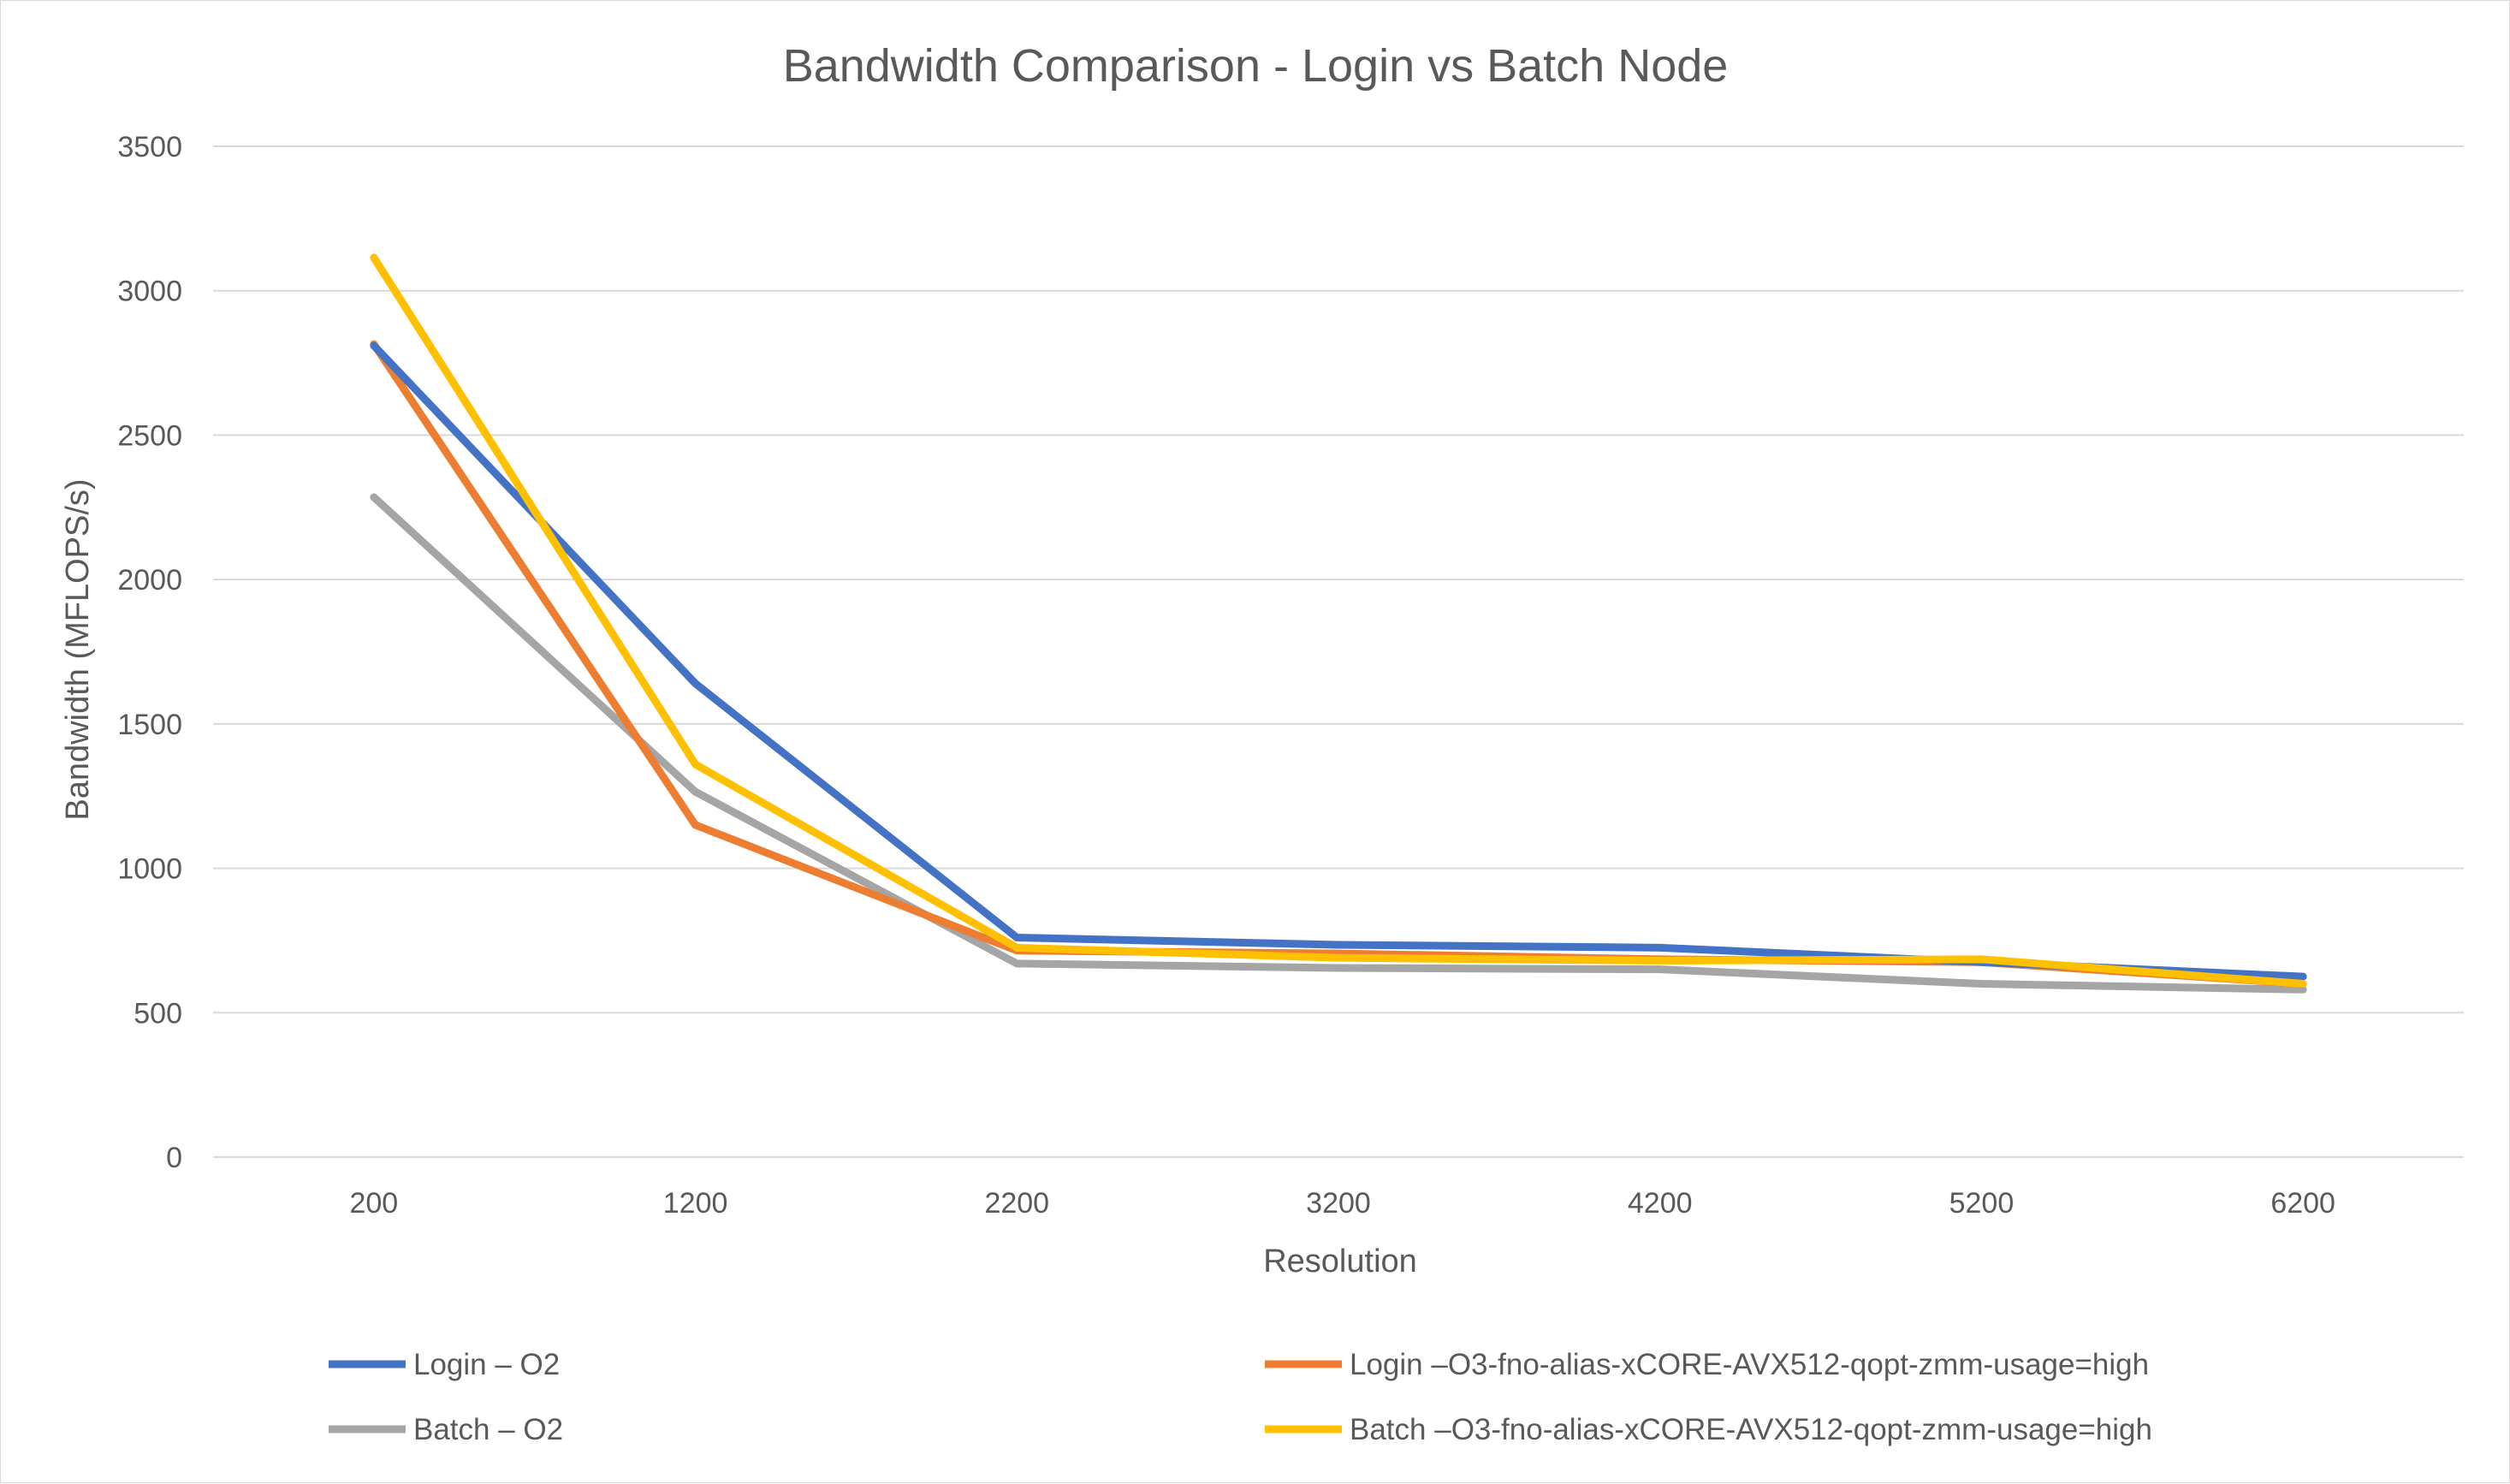  I want to click on y-axis-title: Bandwidth (MFLOPS/s), so click(78, 649).